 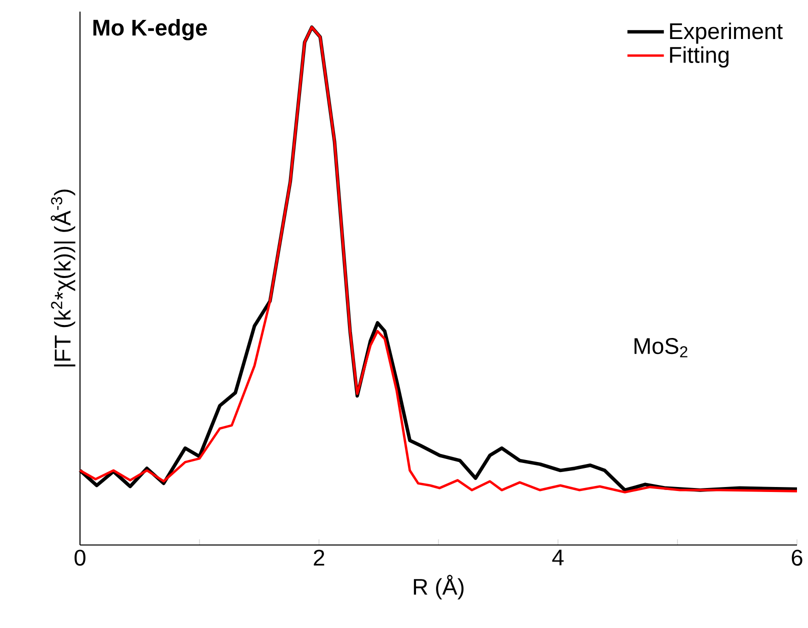 I want to click on x-axis-title: R (Å), so click(x=439, y=587).